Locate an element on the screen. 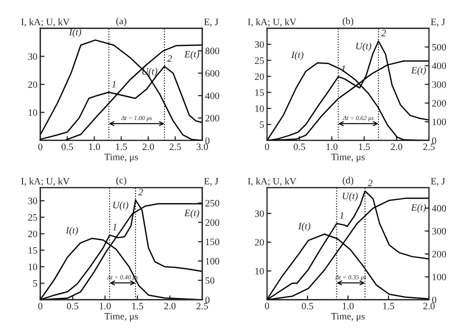 This screenshot has width=474, height=333. chart-title: (c) is located at coordinates (121, 181).